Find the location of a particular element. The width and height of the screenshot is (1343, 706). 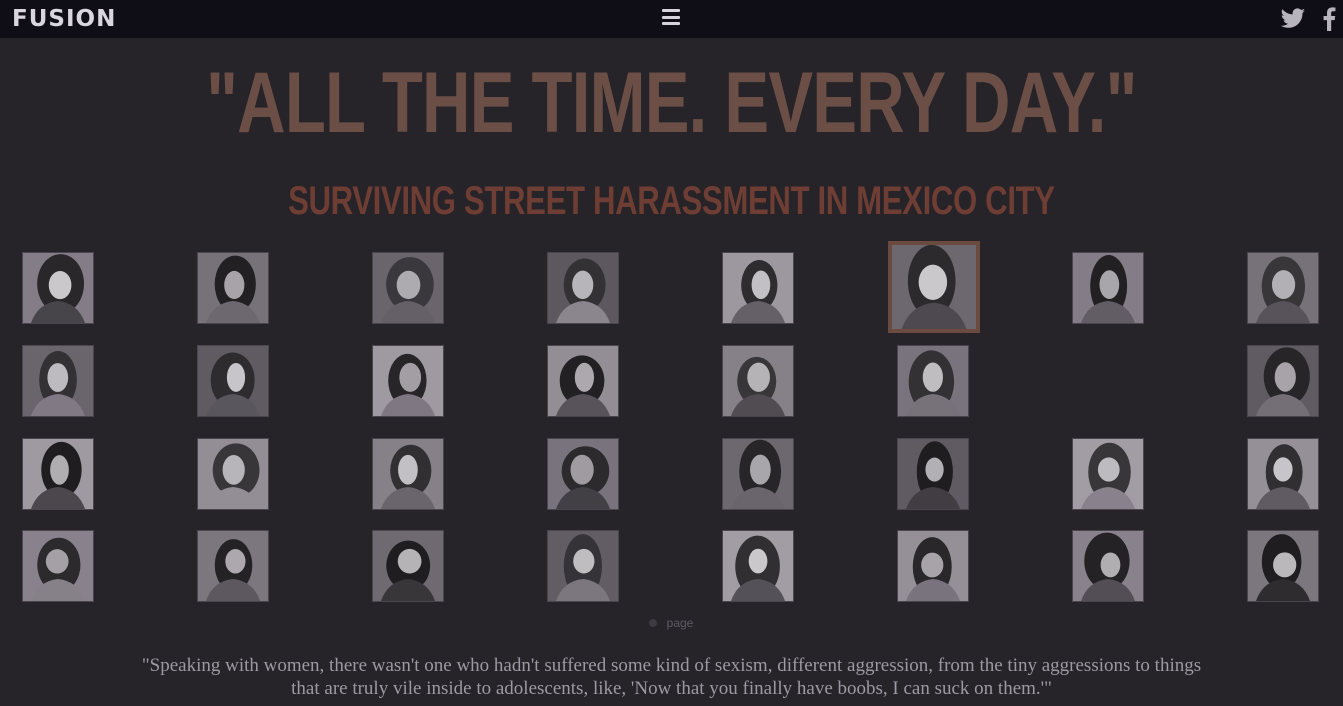

pager-dot is located at coordinates (652, 623).